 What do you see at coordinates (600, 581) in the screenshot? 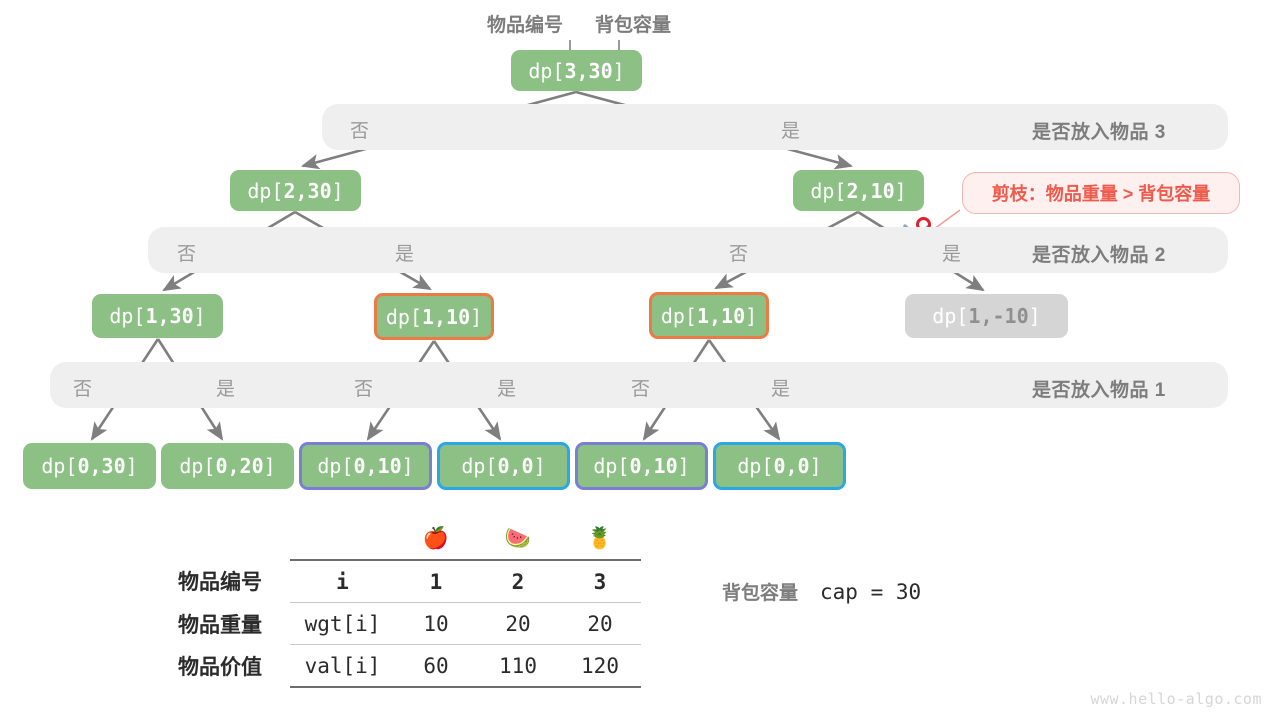
I see `cell-r0-c2: 3` at bounding box center [600, 581].